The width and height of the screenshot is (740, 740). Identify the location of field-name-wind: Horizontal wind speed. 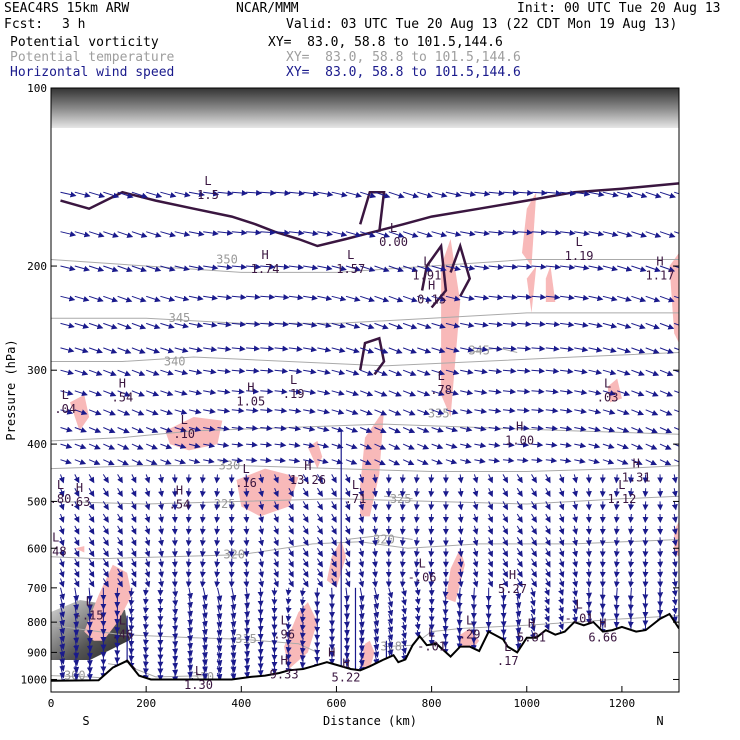
(92, 72).